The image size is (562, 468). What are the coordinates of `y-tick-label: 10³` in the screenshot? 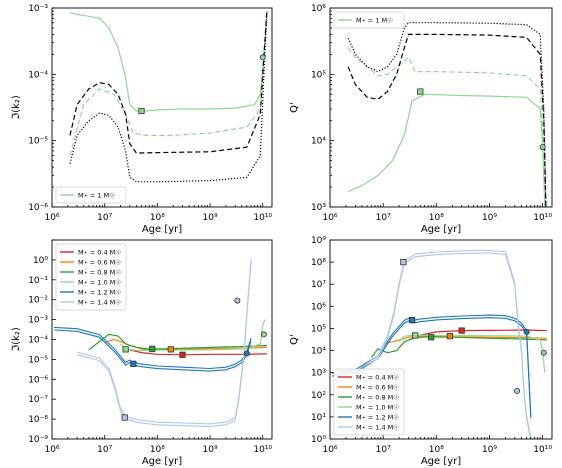 It's located at (318, 374).